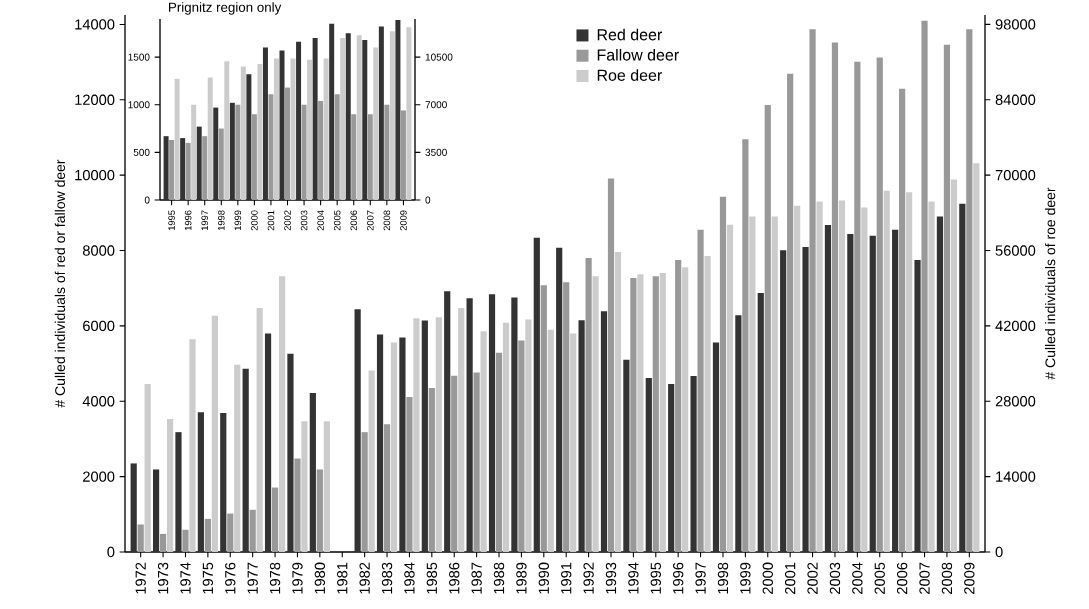 This screenshot has width=1089, height=609. What do you see at coordinates (225, 8) in the screenshot?
I see `chart-title: Prignitz region only` at bounding box center [225, 8].